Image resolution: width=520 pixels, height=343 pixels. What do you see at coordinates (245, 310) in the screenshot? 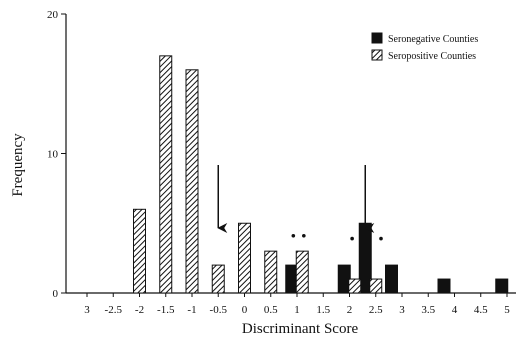
I see `x-tick-label: 0` at bounding box center [245, 310].